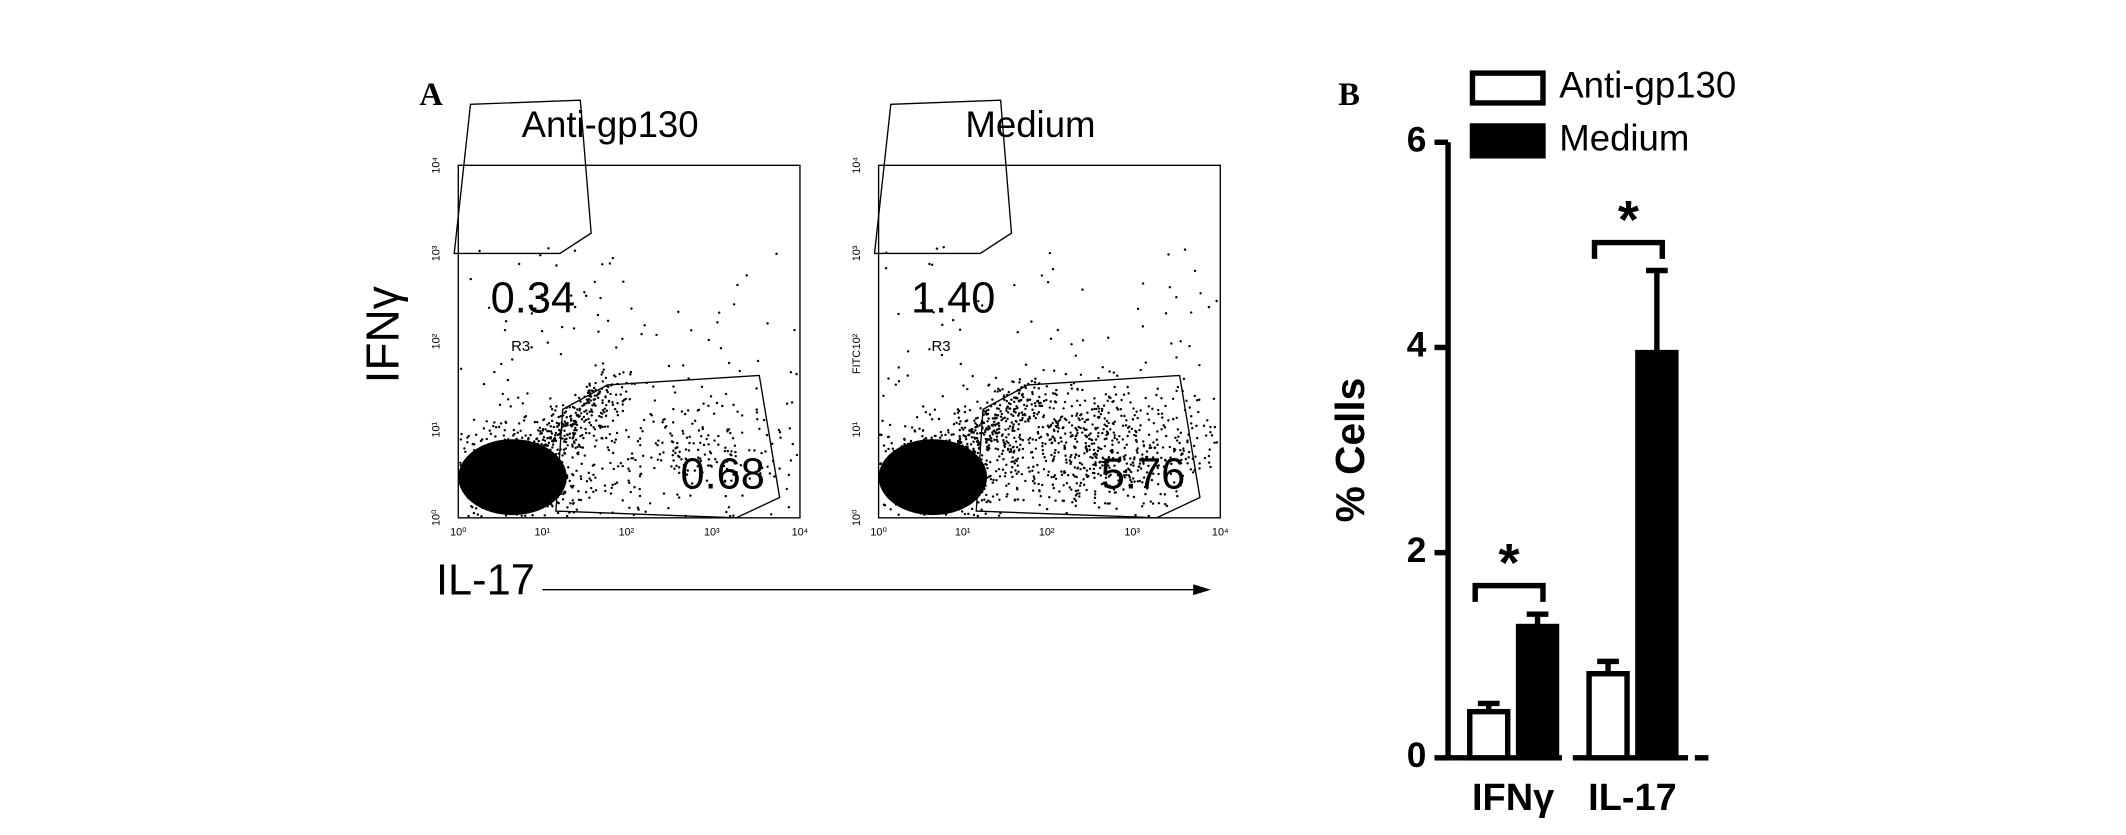 This screenshot has height=835, width=2126. Describe the element at coordinates (628, 382) in the screenshot. I see `events` at that location.